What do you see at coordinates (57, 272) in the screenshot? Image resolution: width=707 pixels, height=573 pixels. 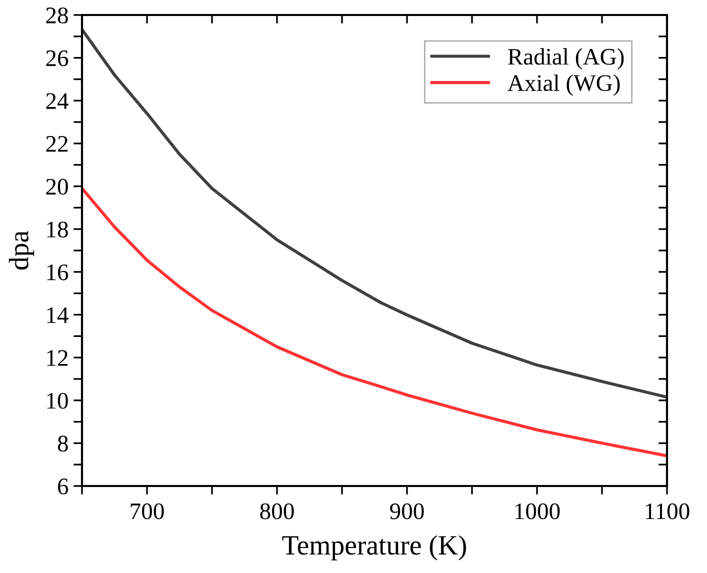 I see `y-tick-label: 16` at bounding box center [57, 272].